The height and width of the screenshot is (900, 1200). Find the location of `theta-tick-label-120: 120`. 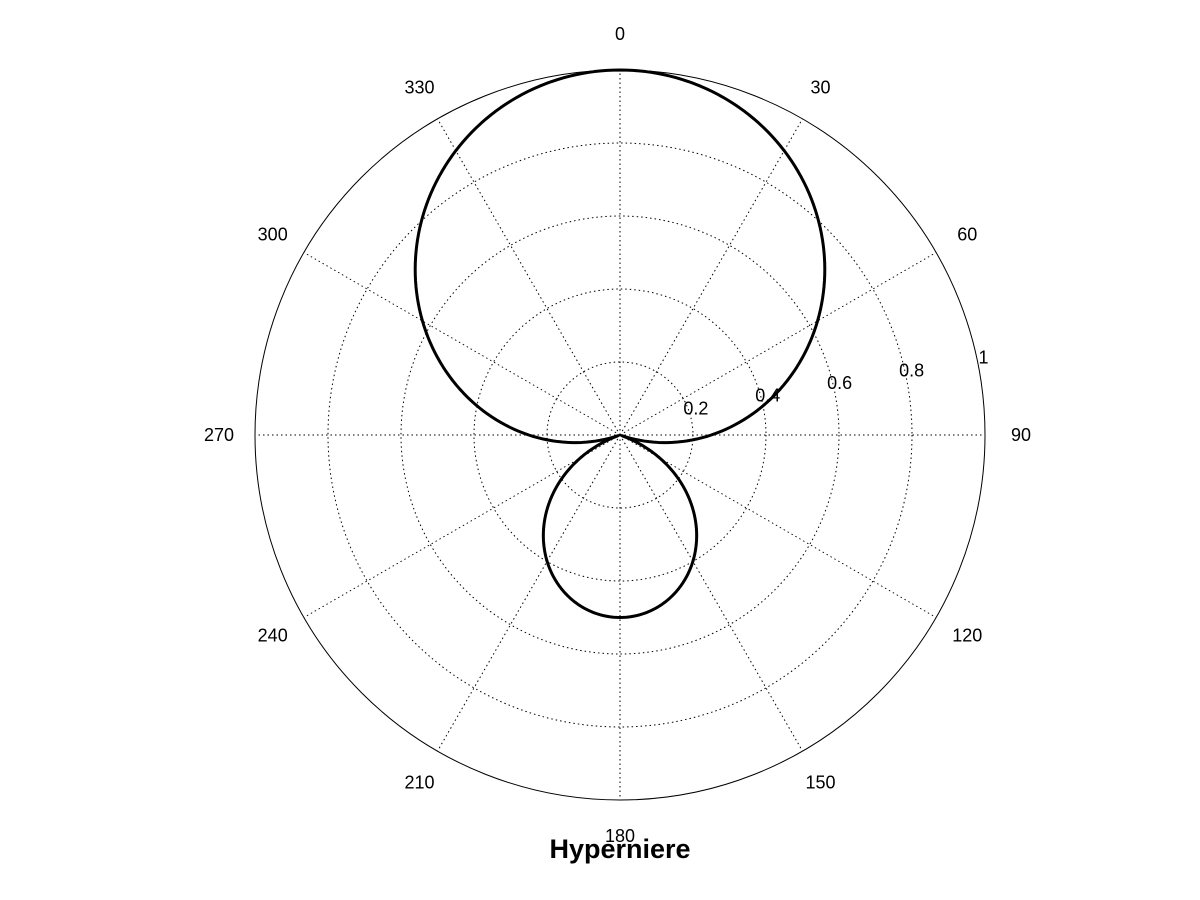

theta-tick-label-120: 120 is located at coordinates (967, 636).